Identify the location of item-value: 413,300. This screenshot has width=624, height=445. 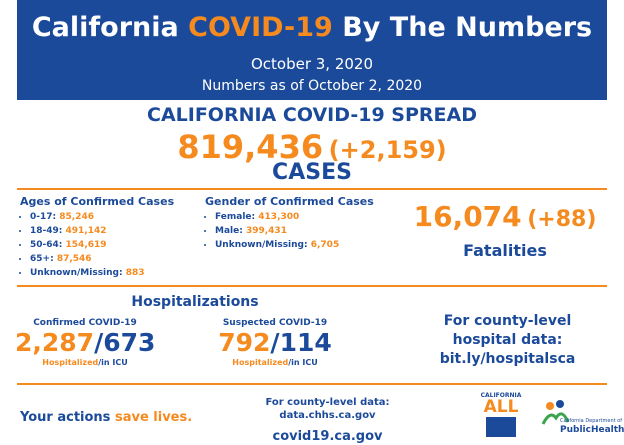
(279, 217).